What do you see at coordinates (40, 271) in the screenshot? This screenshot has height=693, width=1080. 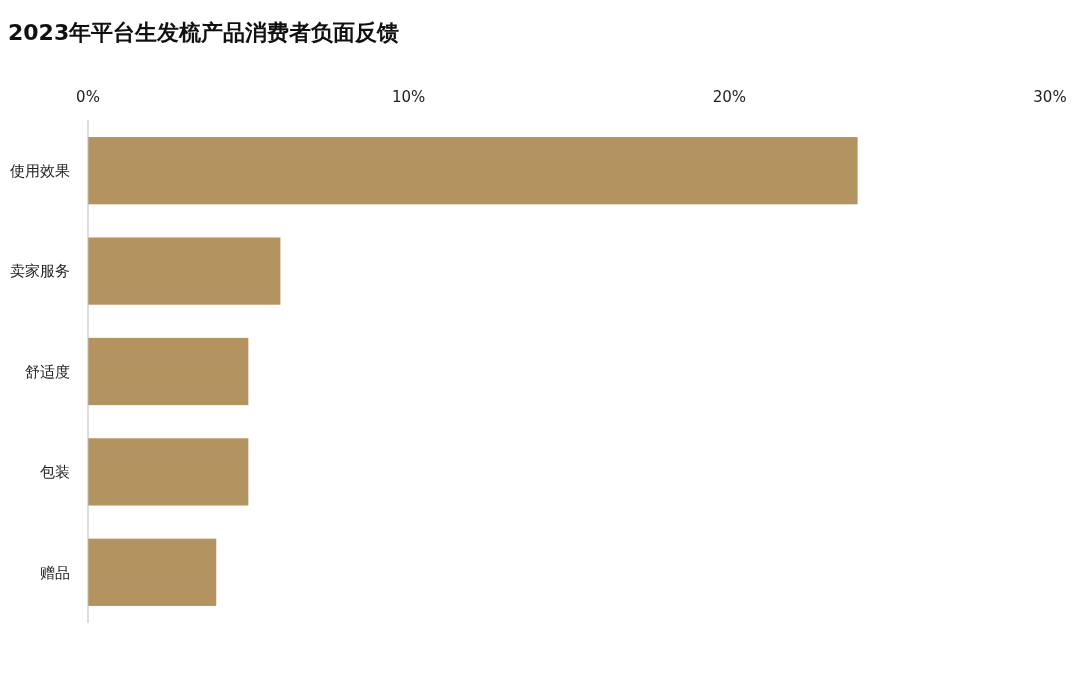 I see `y-tick-label: 卖家服务` at bounding box center [40, 271].